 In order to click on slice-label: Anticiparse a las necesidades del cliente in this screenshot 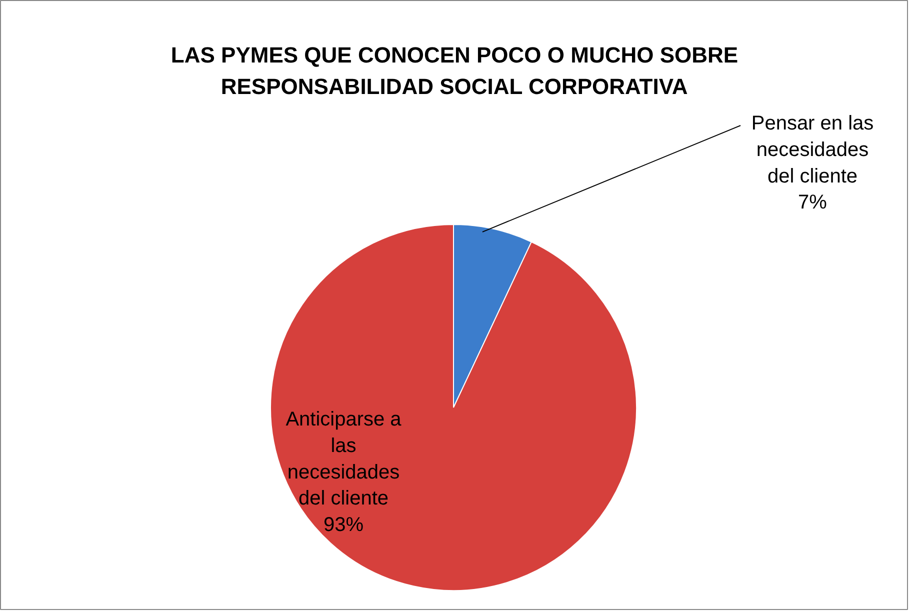, I will do `click(344, 459)`.